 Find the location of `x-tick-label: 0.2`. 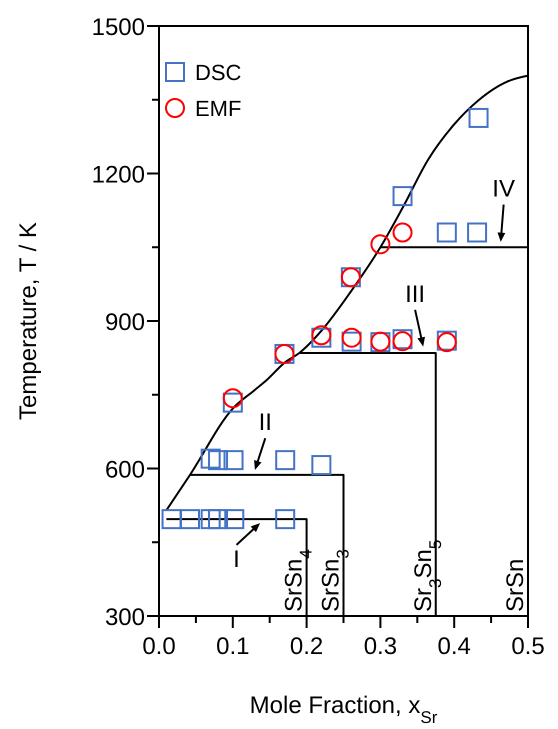

x-tick-label: 0.2 is located at coordinates (307, 646).